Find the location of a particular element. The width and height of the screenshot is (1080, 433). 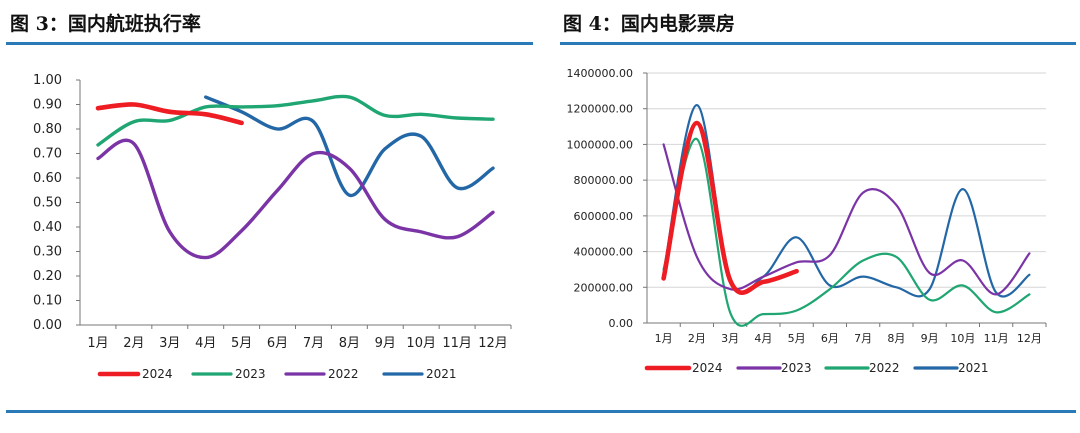

y-tick-label: 1000000.00 is located at coordinates (600, 144).